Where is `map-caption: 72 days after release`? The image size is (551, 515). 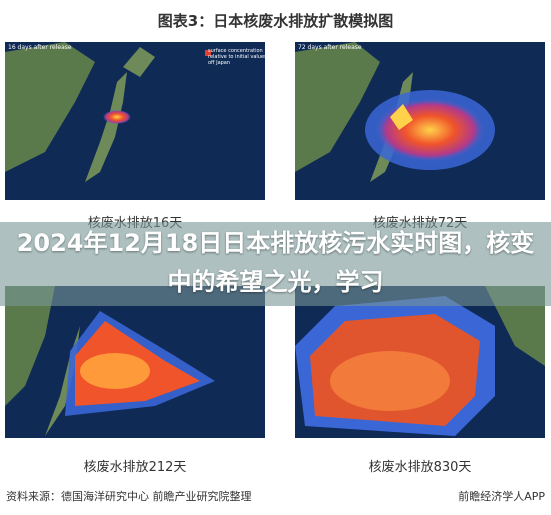 map-caption: 72 days after release is located at coordinates (330, 47).